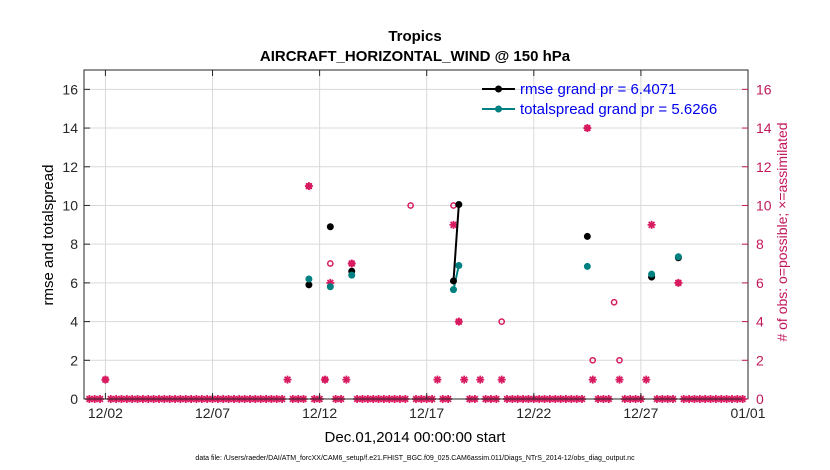  Describe the element at coordinates (74, 283) in the screenshot. I see `y-tick-label: 6` at that location.